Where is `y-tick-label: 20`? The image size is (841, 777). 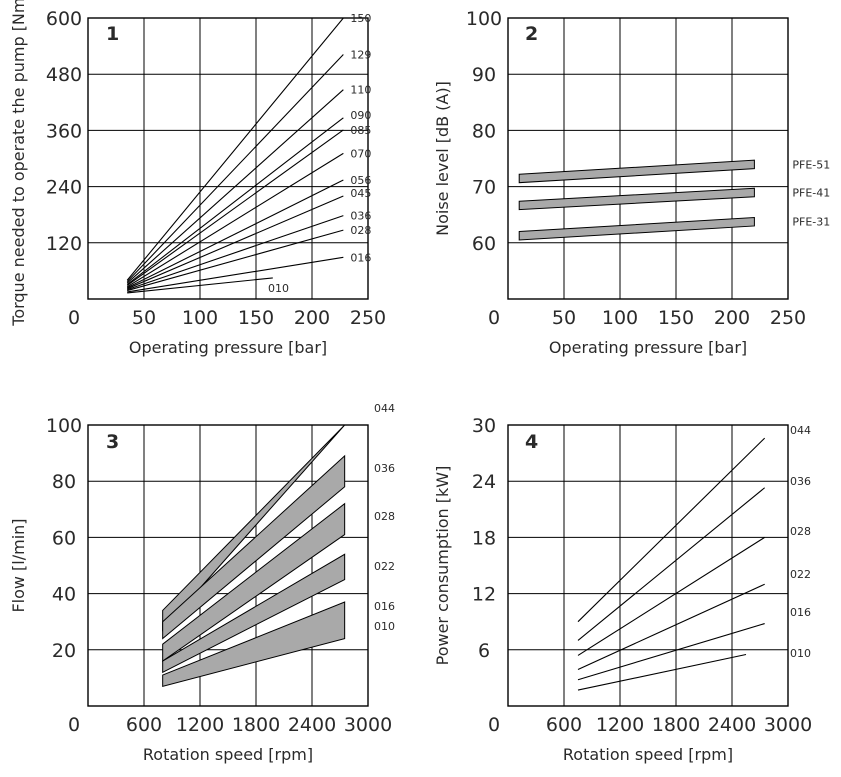
y-tick-label: 20 is located at coordinates (64, 651).